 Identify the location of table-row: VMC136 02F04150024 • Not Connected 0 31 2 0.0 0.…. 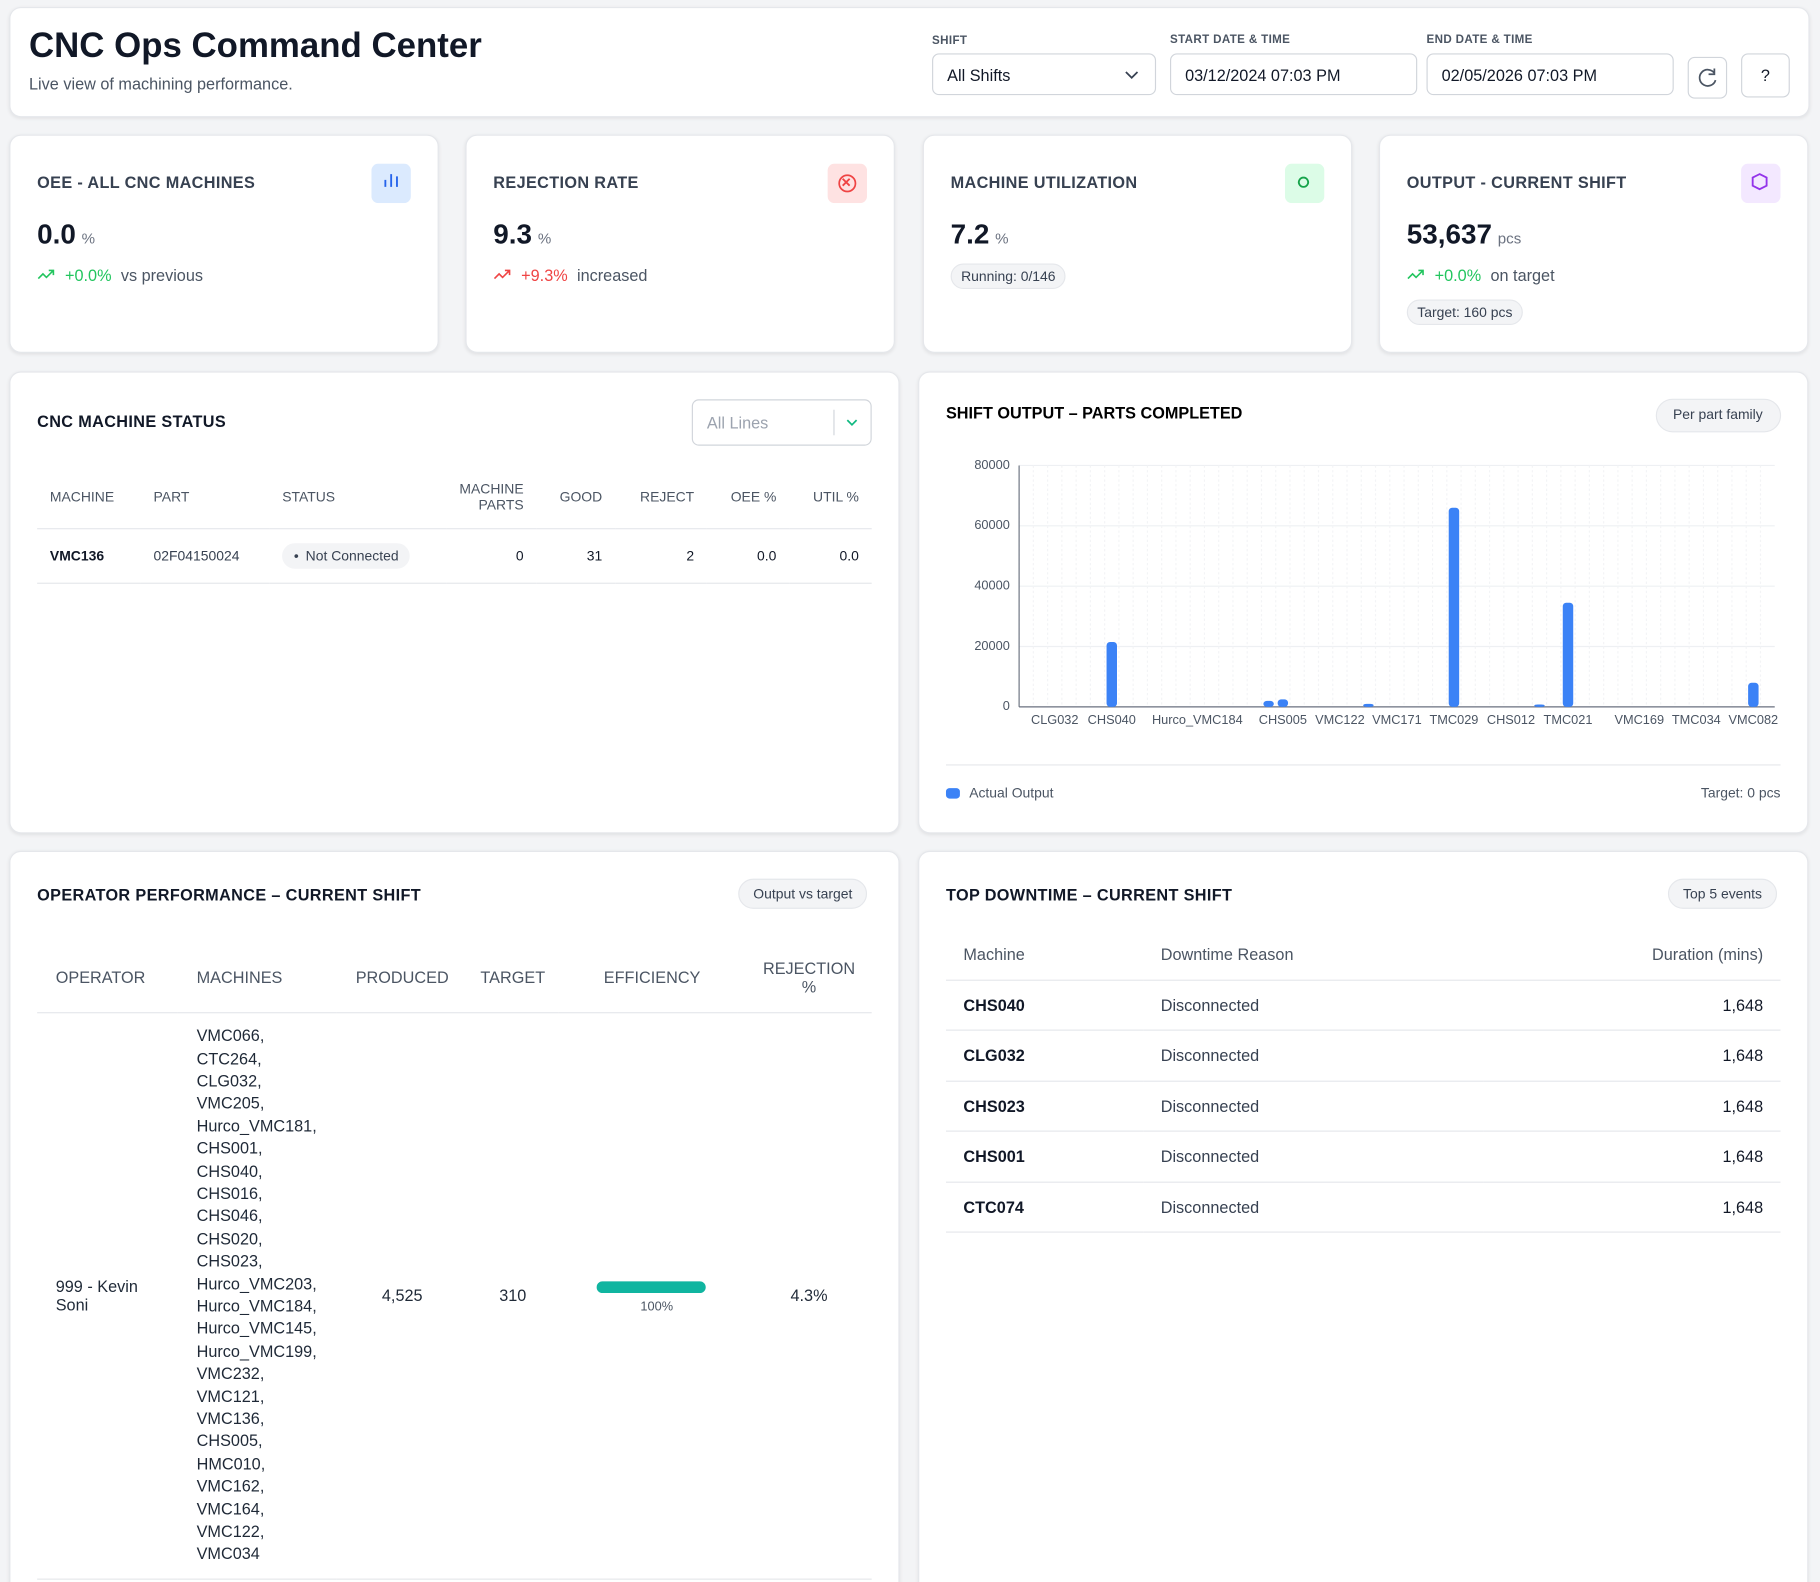
(454, 556).